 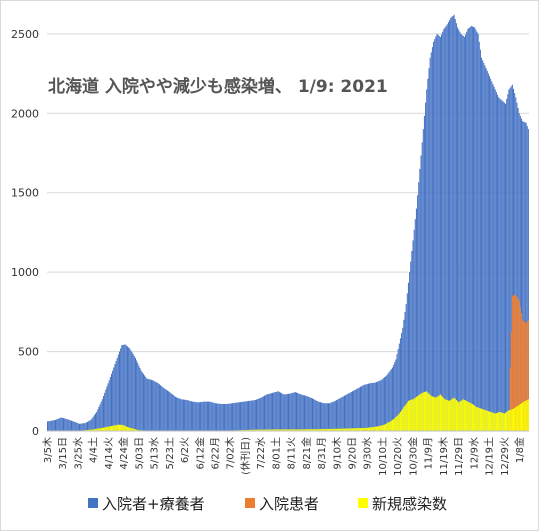 I want to click on x-tick-label: 11/19木, so click(x=444, y=456).